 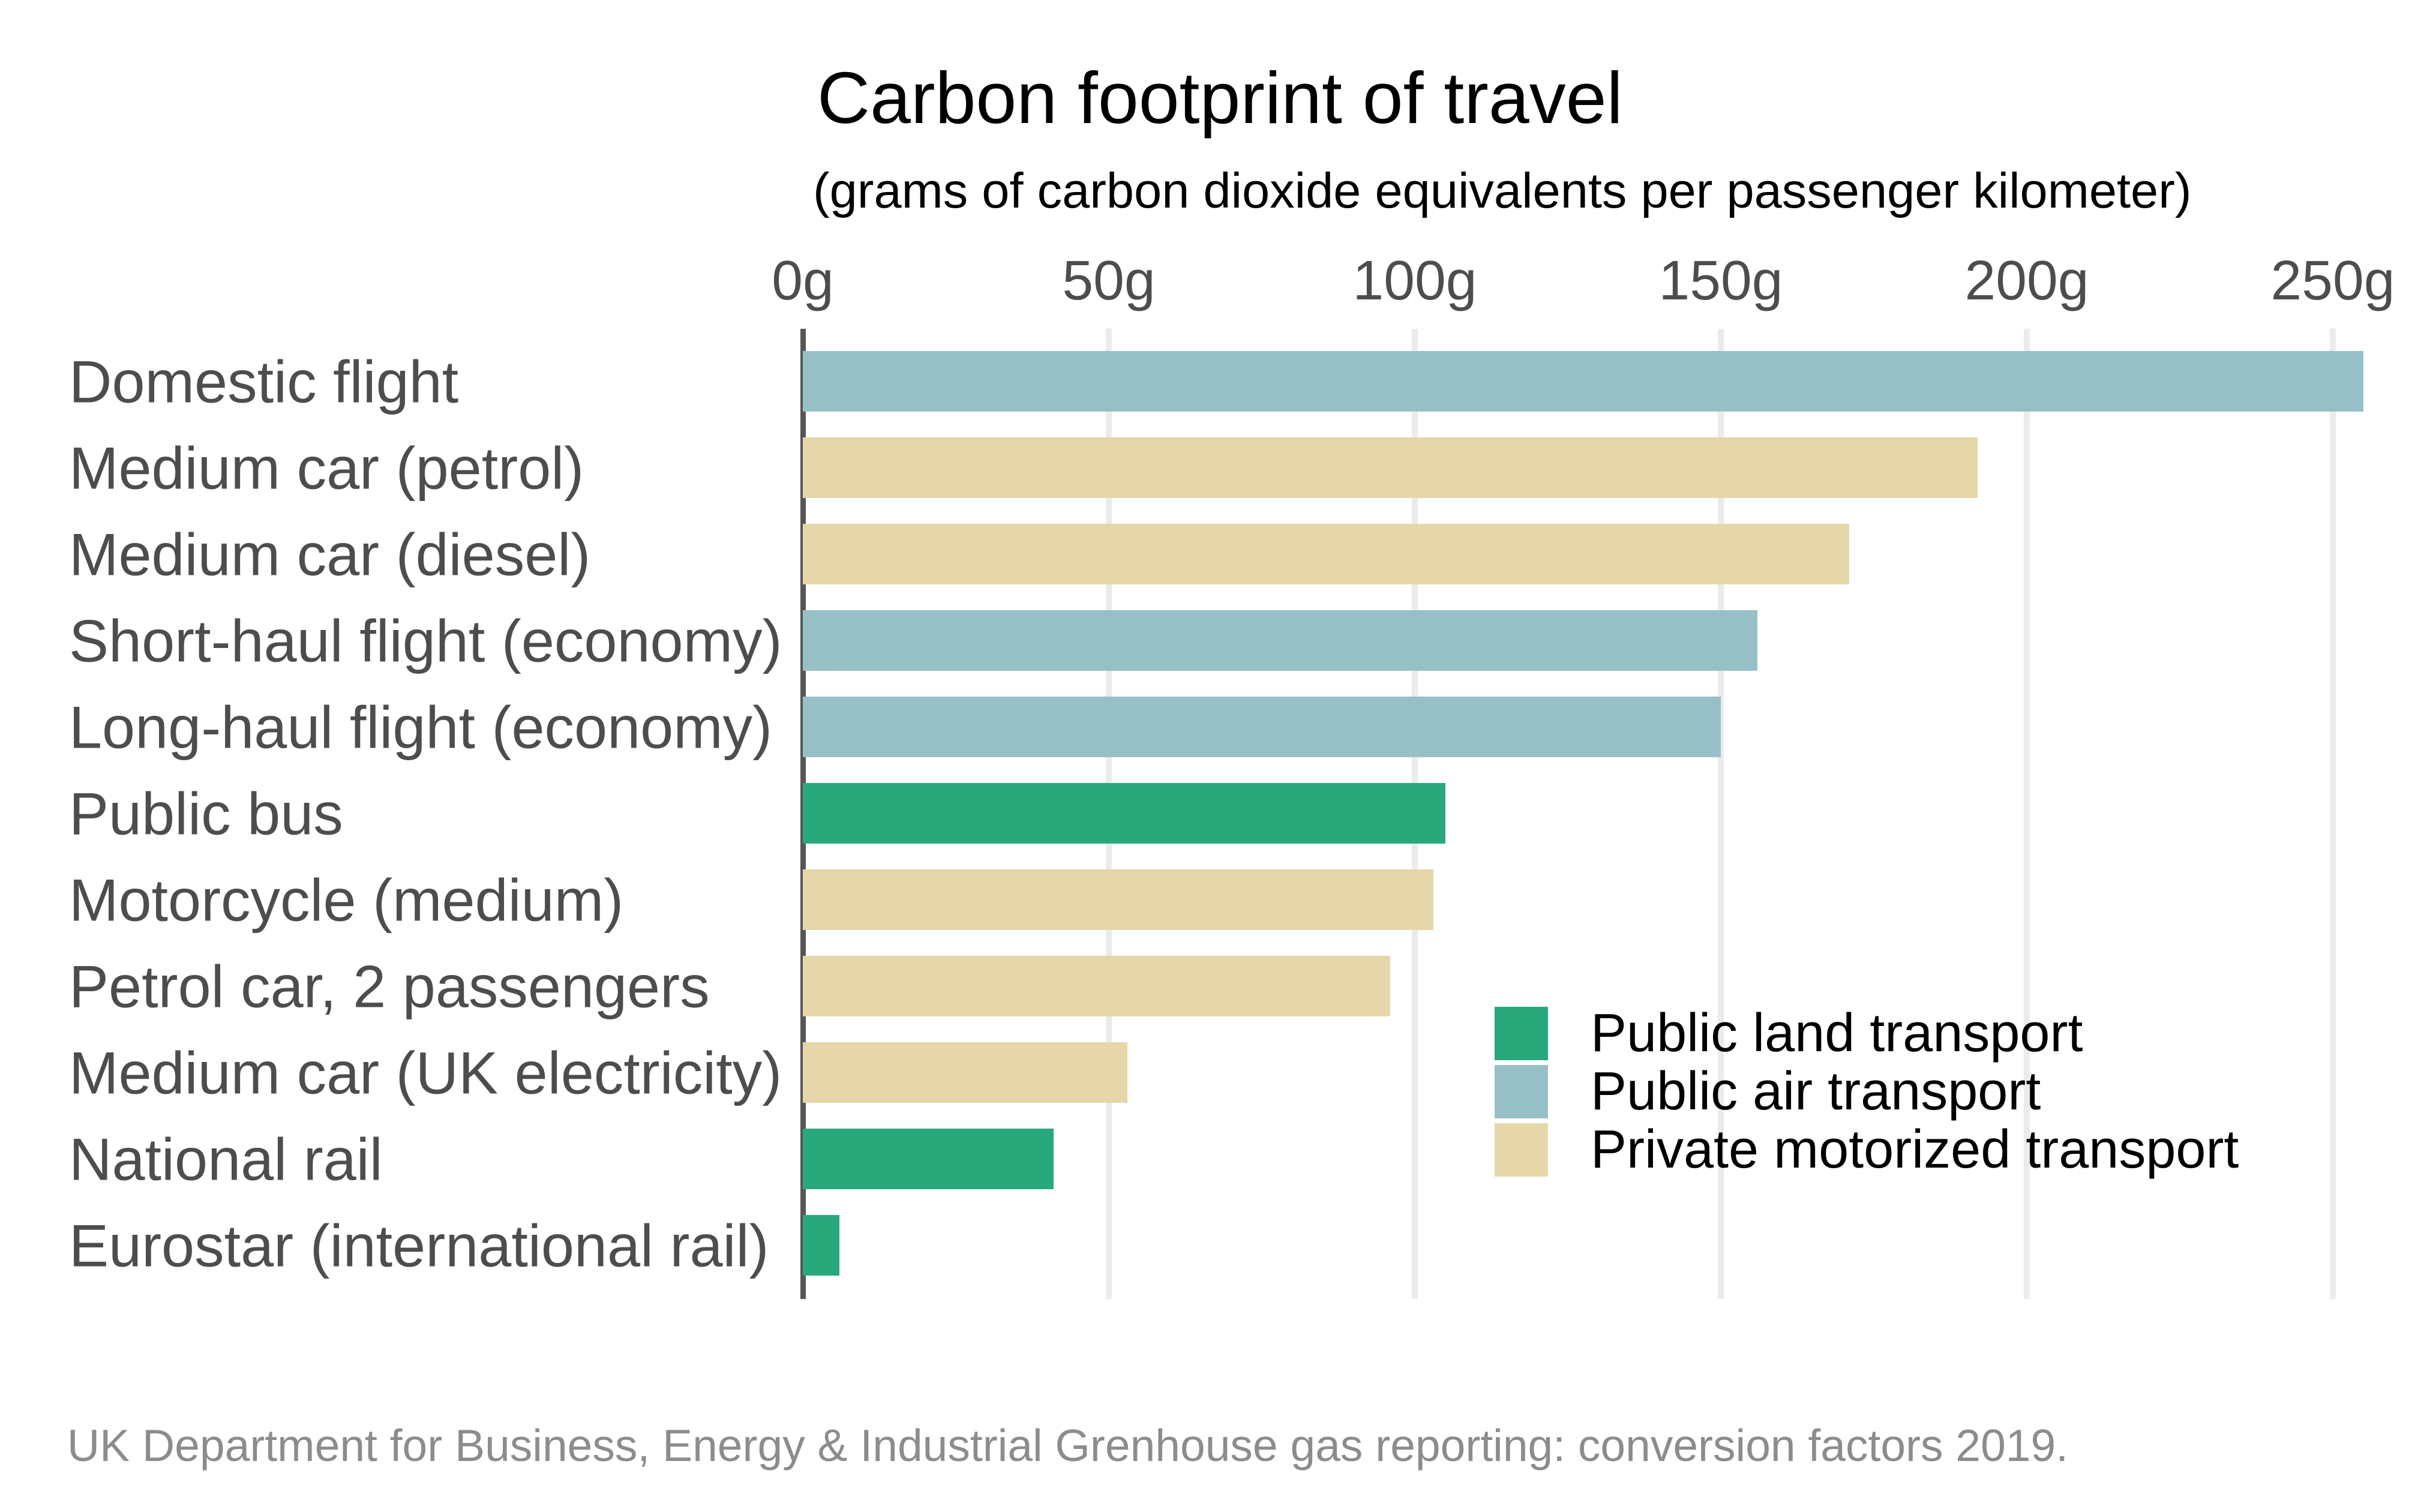 I want to click on legend-label-air: Public air transport, so click(x=1816, y=1091).